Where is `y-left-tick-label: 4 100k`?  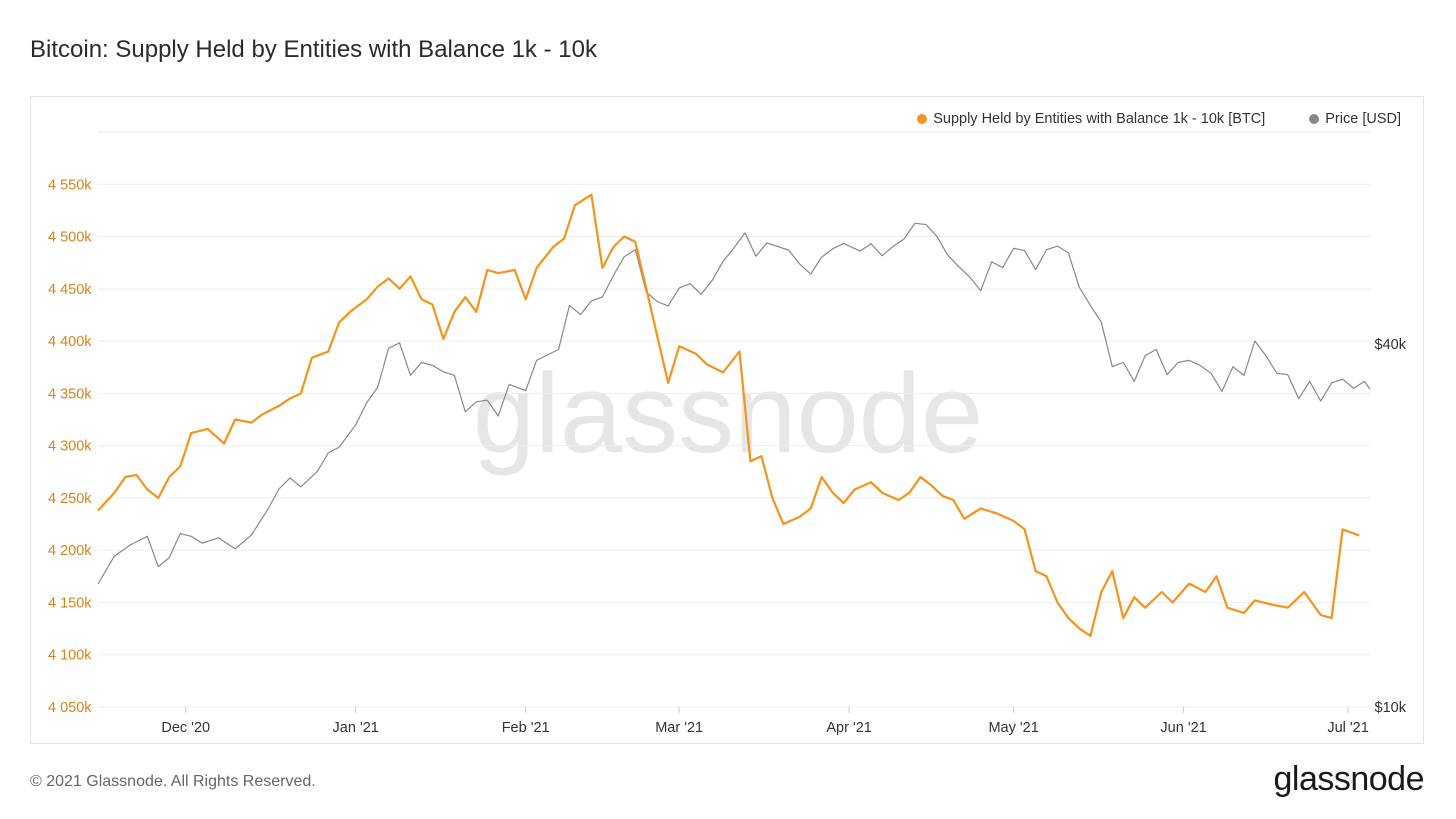 y-left-tick-label: 4 100k is located at coordinates (70, 656).